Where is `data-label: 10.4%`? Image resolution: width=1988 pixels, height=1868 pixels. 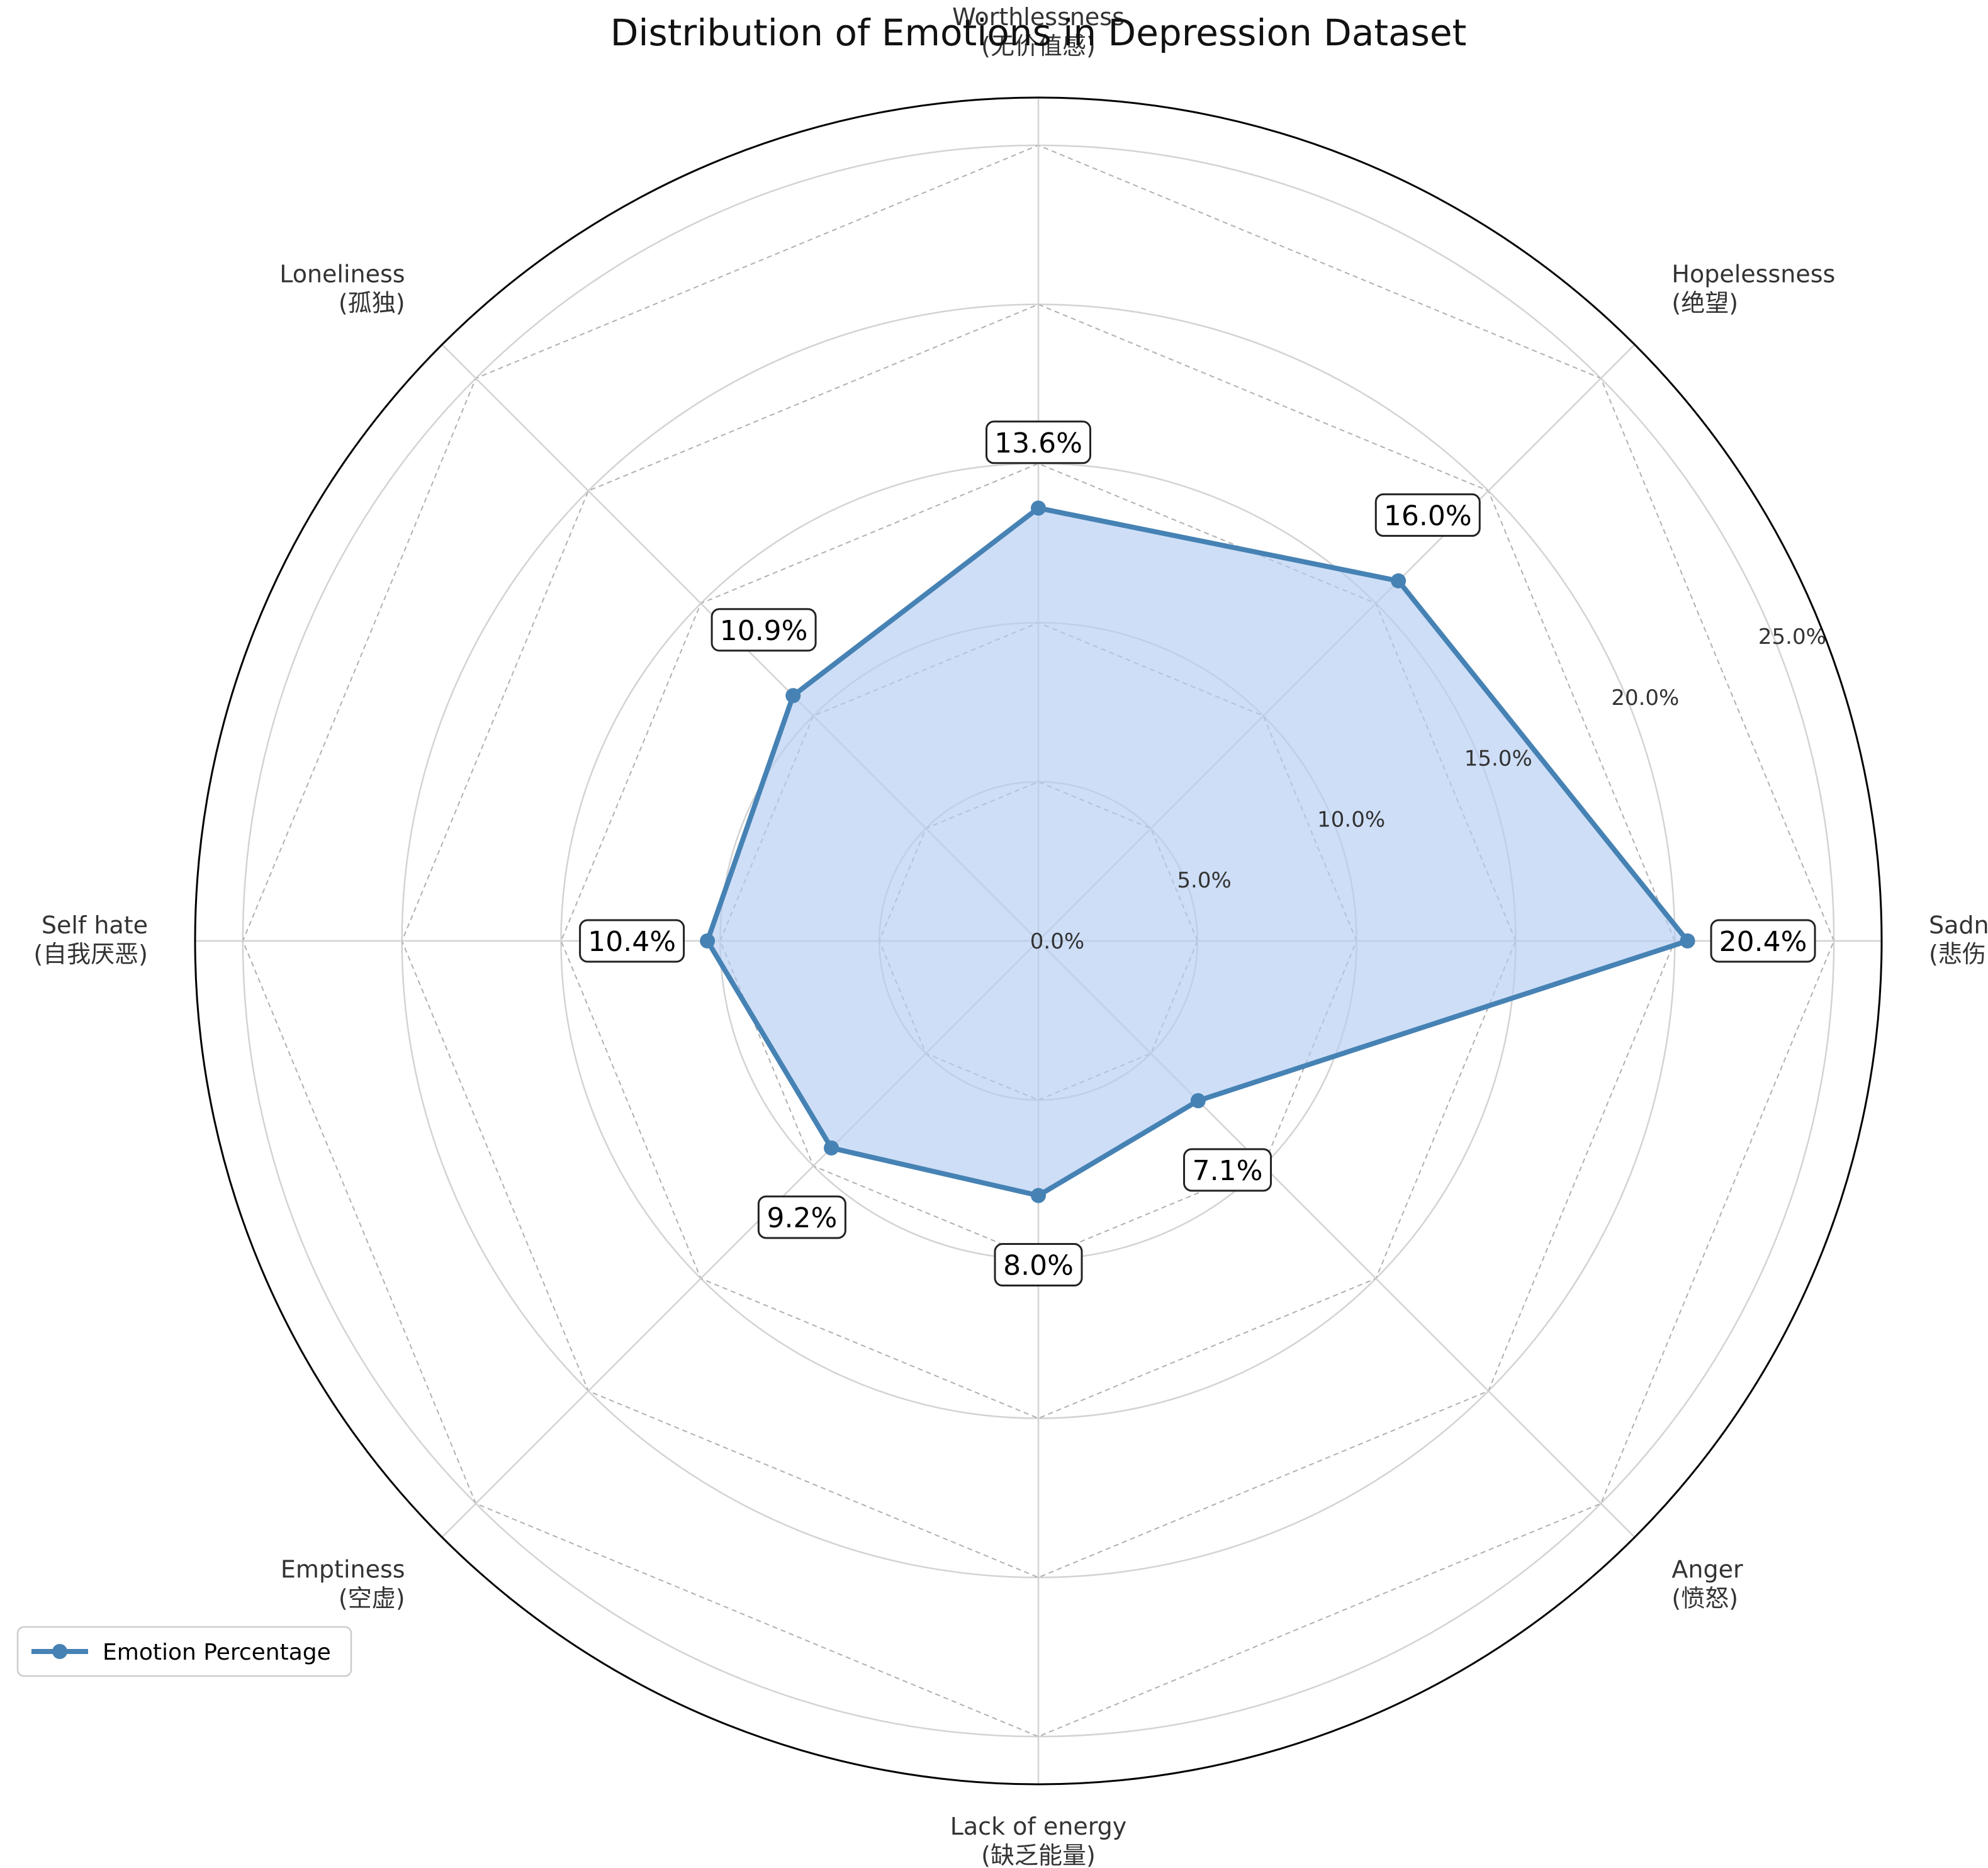 data-label: 10.4% is located at coordinates (632, 941).